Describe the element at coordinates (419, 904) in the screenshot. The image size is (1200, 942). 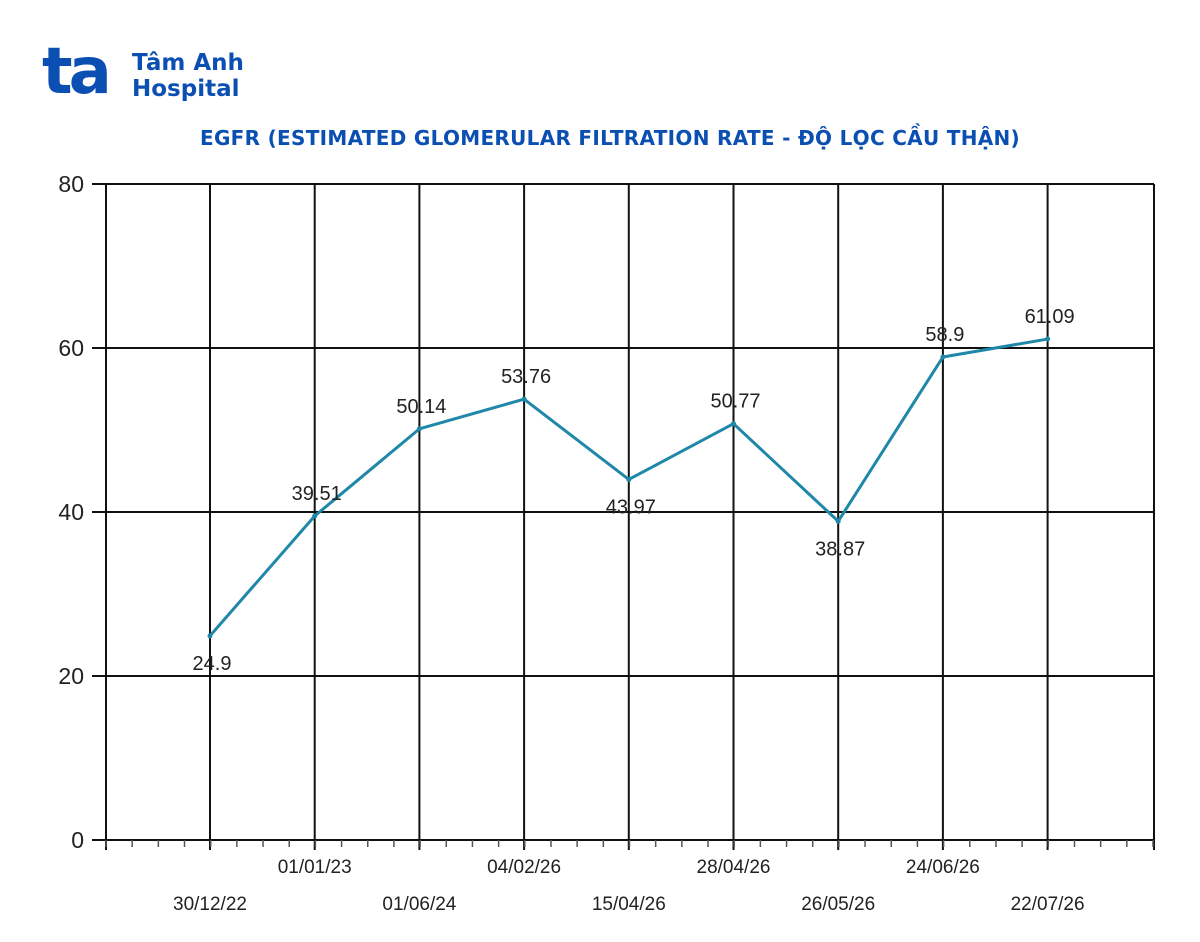
I see `x-tick-label: 01/06/24` at that location.